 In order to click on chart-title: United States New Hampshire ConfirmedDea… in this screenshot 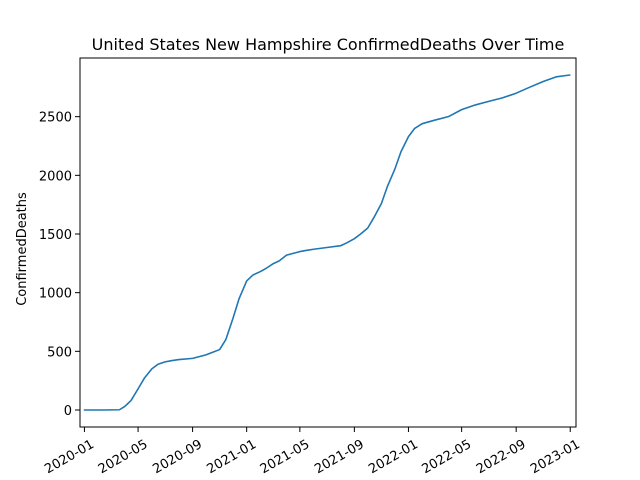, I will do `click(328, 44)`.